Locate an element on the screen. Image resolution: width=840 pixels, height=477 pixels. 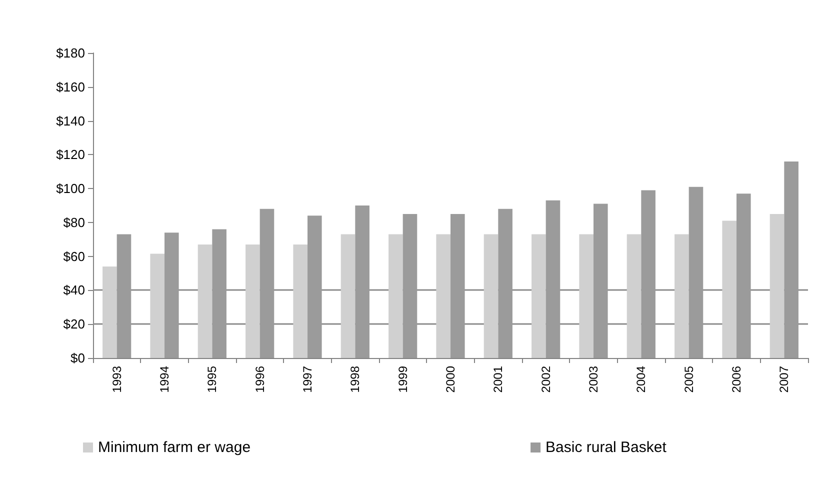
x-tick-label: 1994 is located at coordinates (165, 379).